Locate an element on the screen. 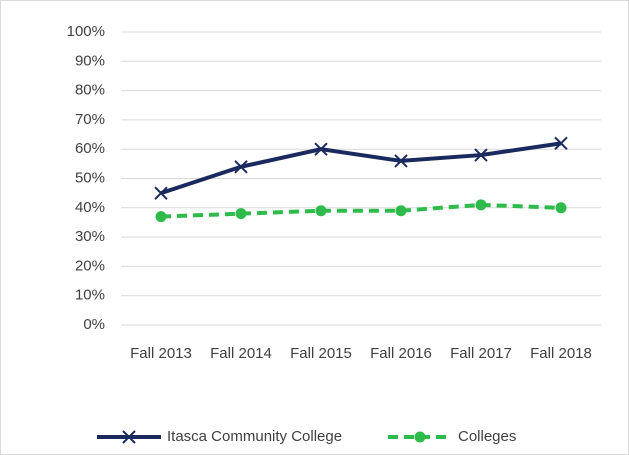  y-tick-label: 100% is located at coordinates (86, 31).